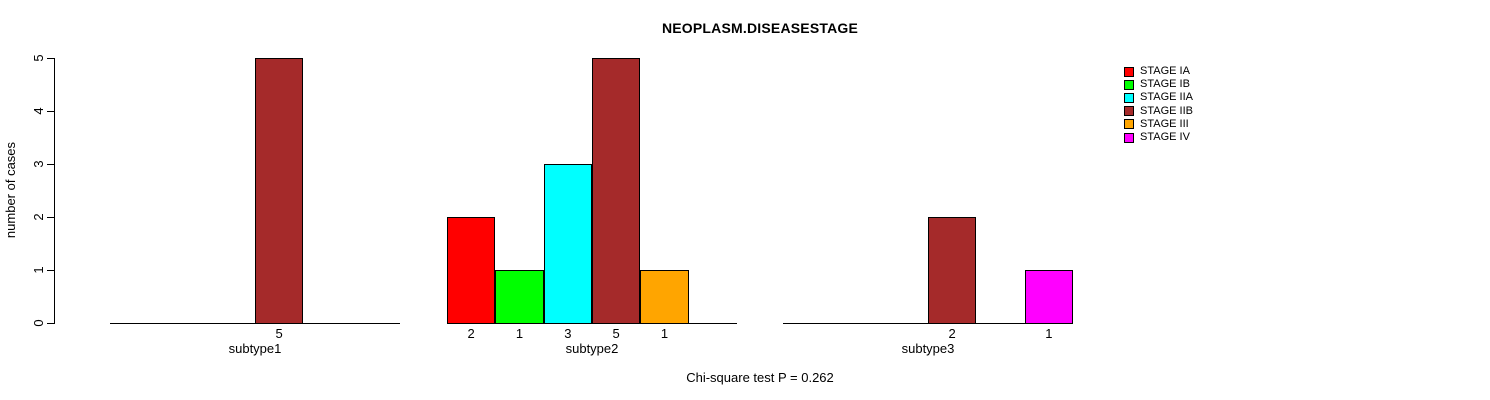  Describe the element at coordinates (255, 348) in the screenshot. I see `group-label-subtype1: subtype1` at that location.